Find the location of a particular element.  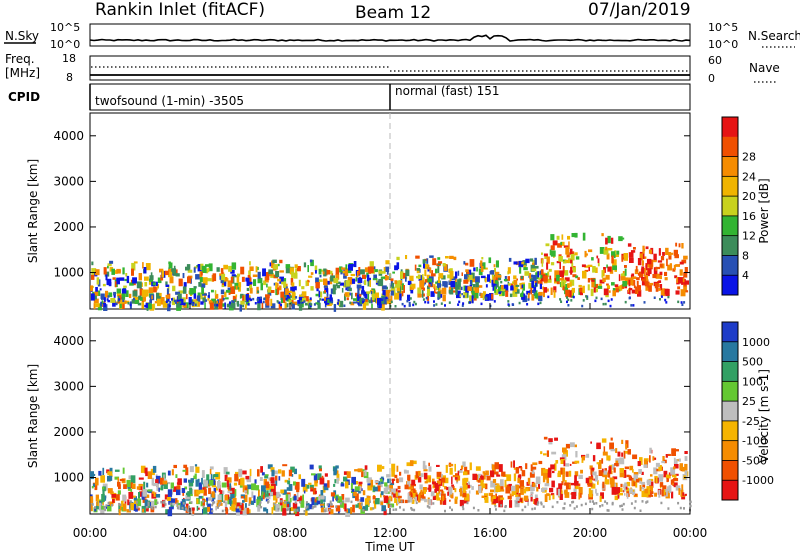

colorbar-tick-label: -25 is located at coordinates (751, 421).